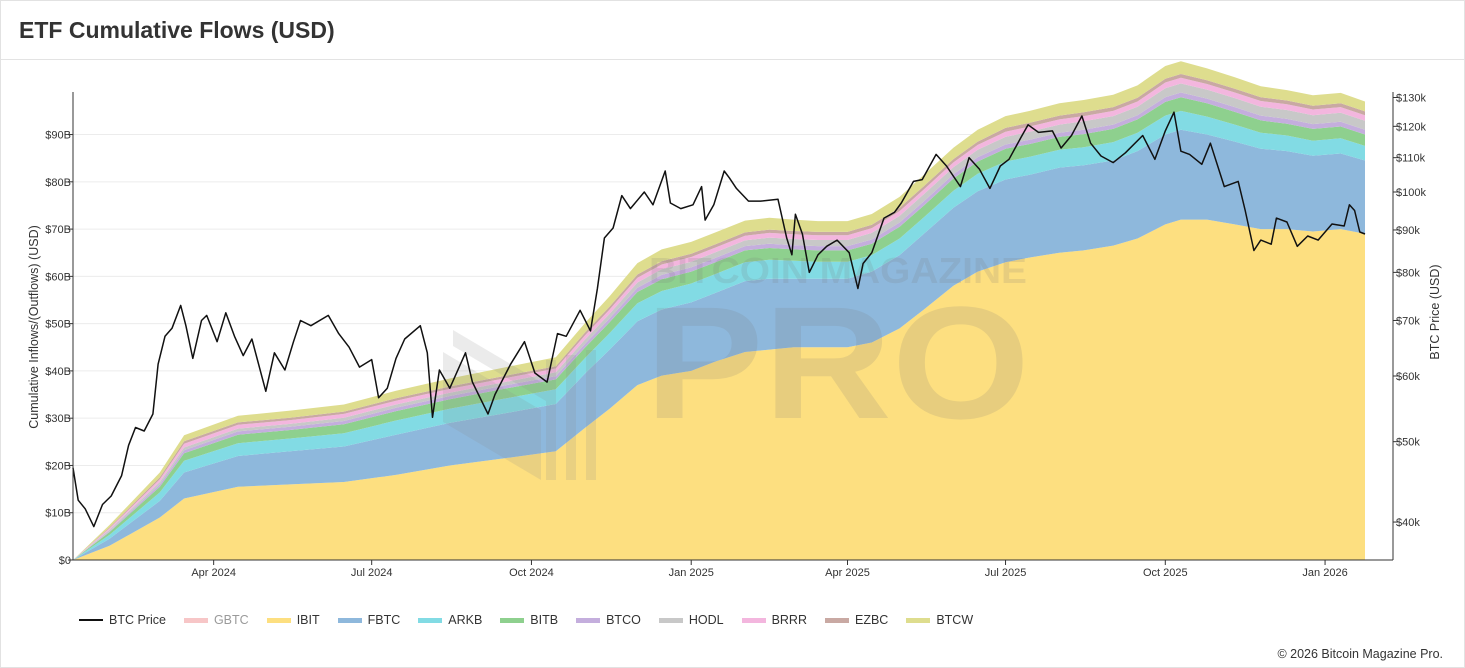  I want to click on legend-label: BRRR, so click(789, 620).